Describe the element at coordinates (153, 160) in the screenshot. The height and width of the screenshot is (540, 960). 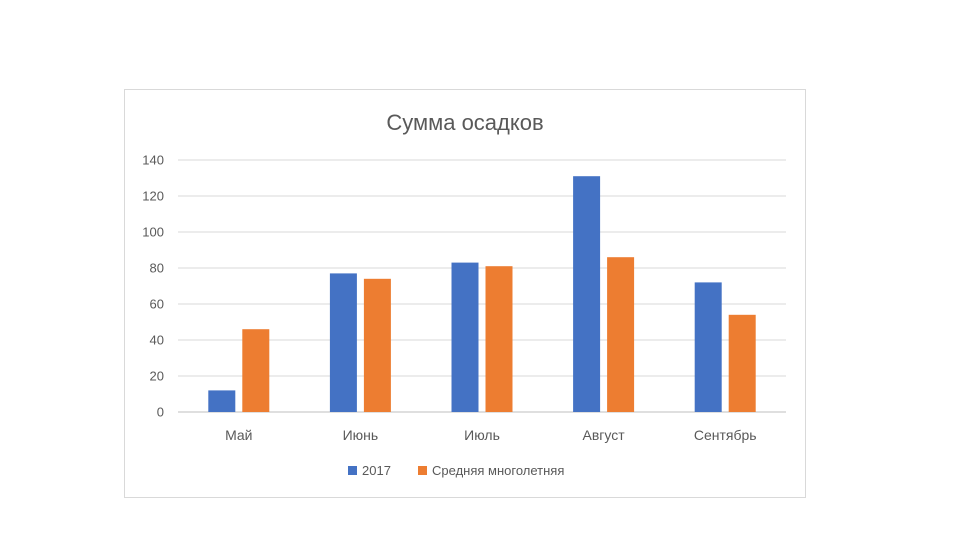
I see `y-tick-label: 140` at that location.